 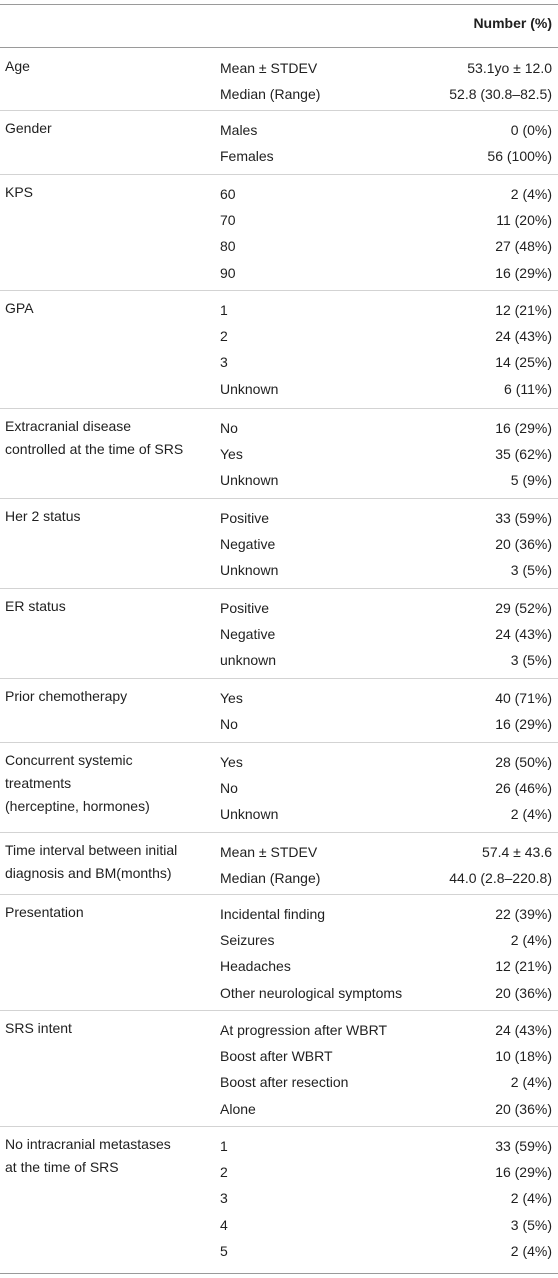 I want to click on value-cell: 26 (46%), so click(x=523, y=788).